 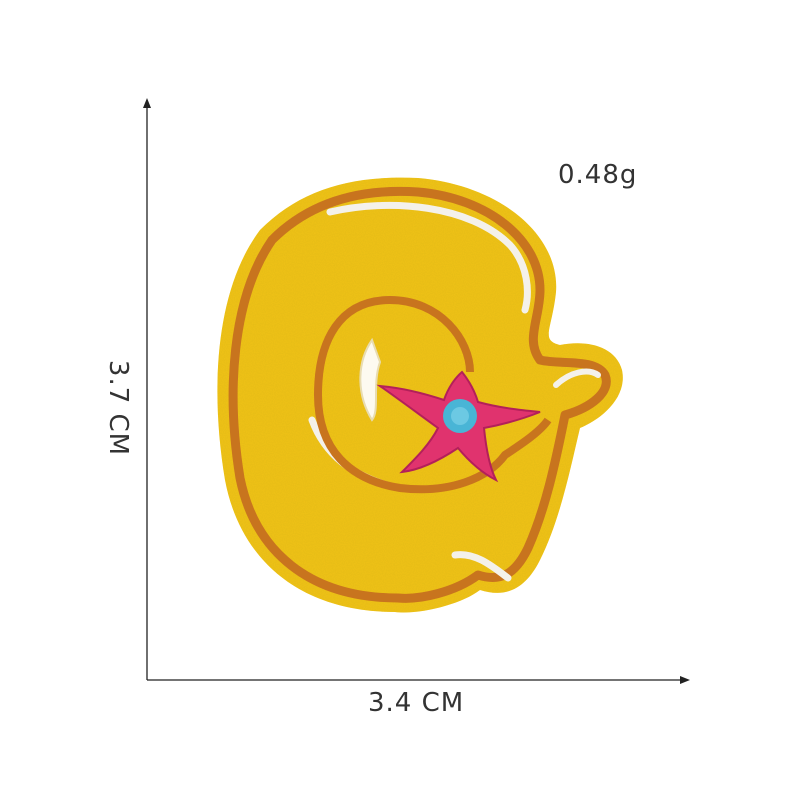 What do you see at coordinates (147, 103) in the screenshot?
I see `height-axis-arrow` at bounding box center [147, 103].